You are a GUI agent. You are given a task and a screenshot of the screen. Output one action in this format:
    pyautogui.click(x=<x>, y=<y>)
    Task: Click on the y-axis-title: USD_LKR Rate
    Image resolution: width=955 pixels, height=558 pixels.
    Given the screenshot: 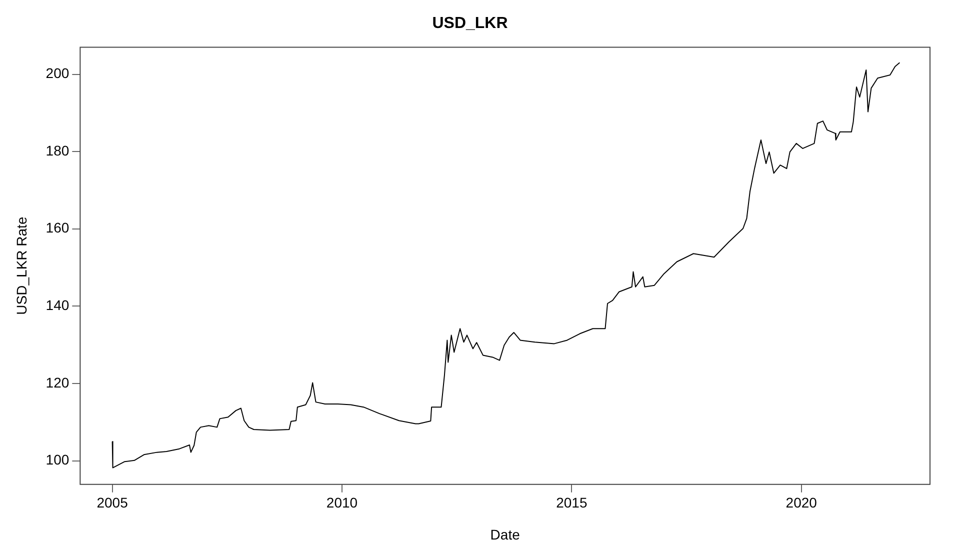 What is the action you would take?
    pyautogui.click(x=21, y=265)
    